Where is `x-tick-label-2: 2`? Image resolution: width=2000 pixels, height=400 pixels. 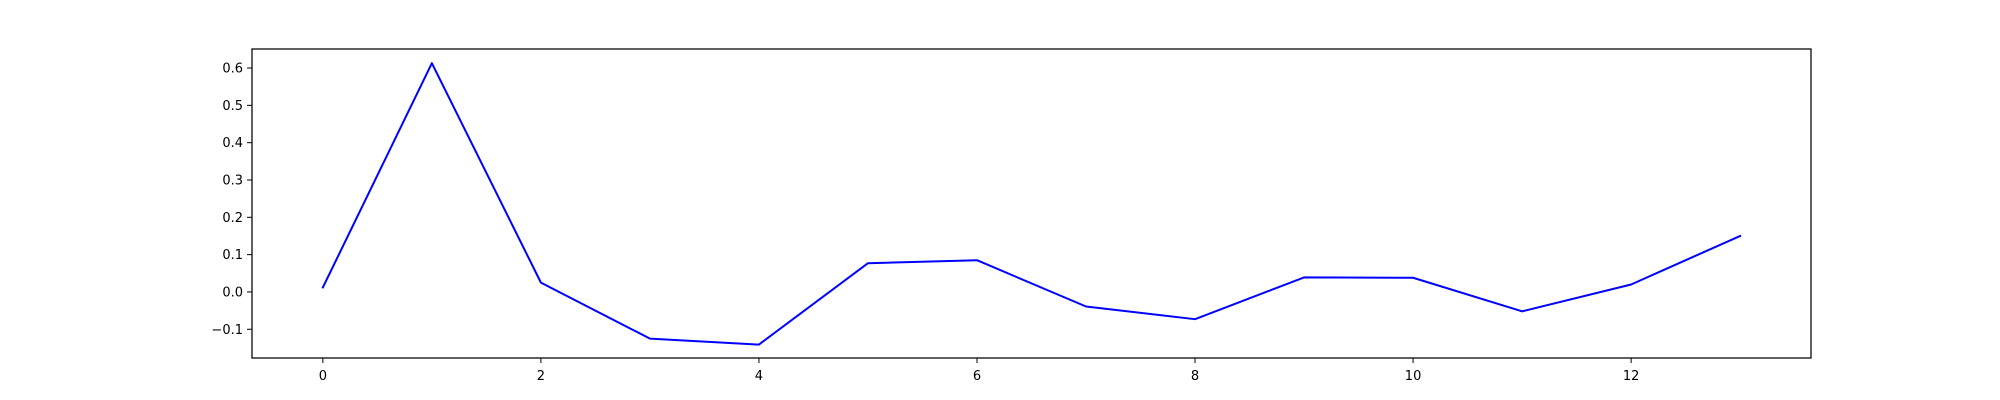 x-tick-label-2: 2 is located at coordinates (541, 376).